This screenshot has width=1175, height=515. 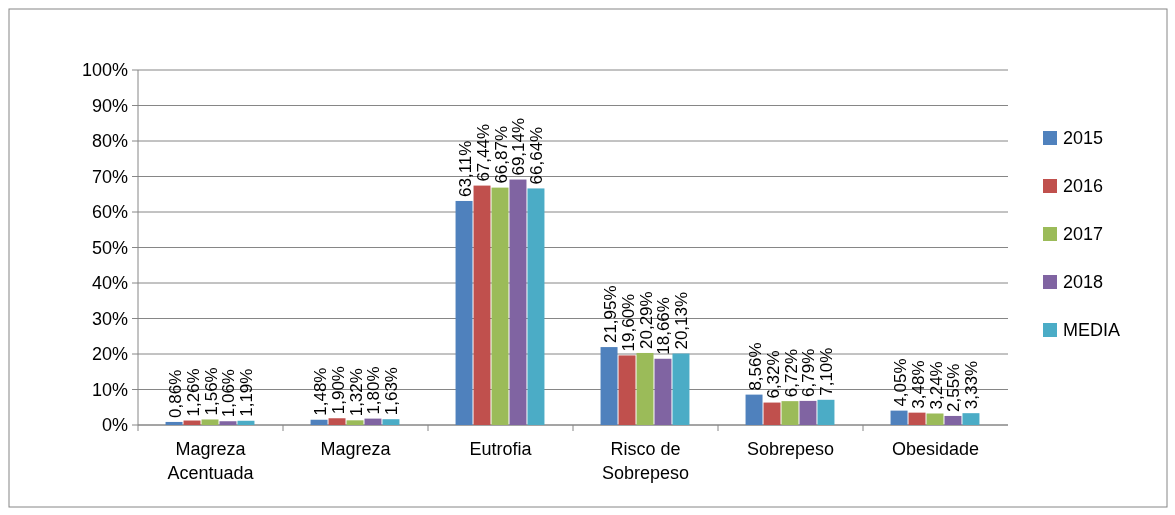 I want to click on data-label: 6,72%, so click(x=791, y=373).